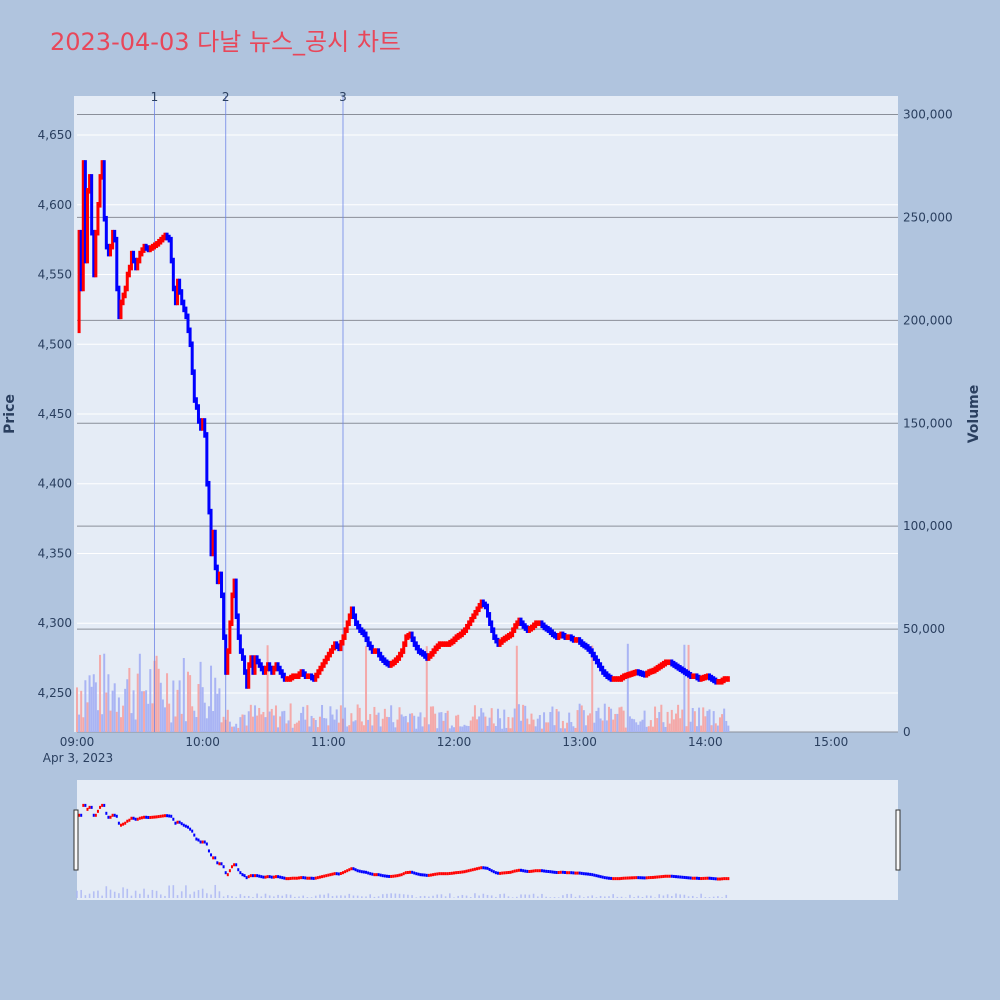 The image size is (1000, 1000). Describe the element at coordinates (226, 97) in the screenshot. I see `news-marker-label: 2` at that location.